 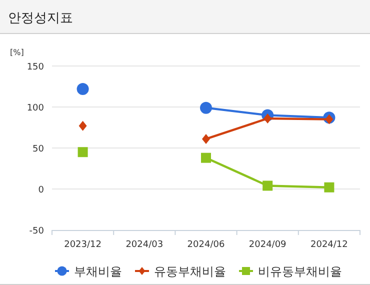 I want to click on x-tick-label: 2024/06, so click(x=206, y=245).